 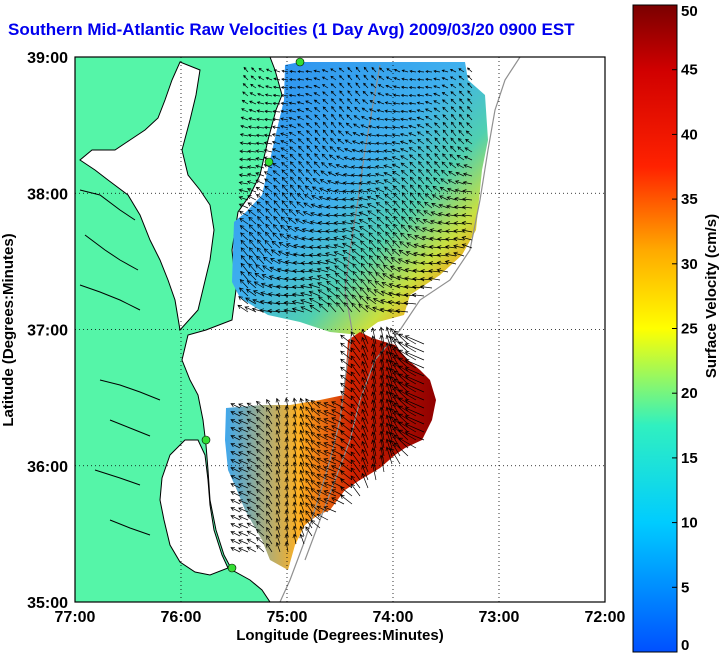 What do you see at coordinates (147, 196) in the screenshot?
I see `bay-water` at bounding box center [147, 196].